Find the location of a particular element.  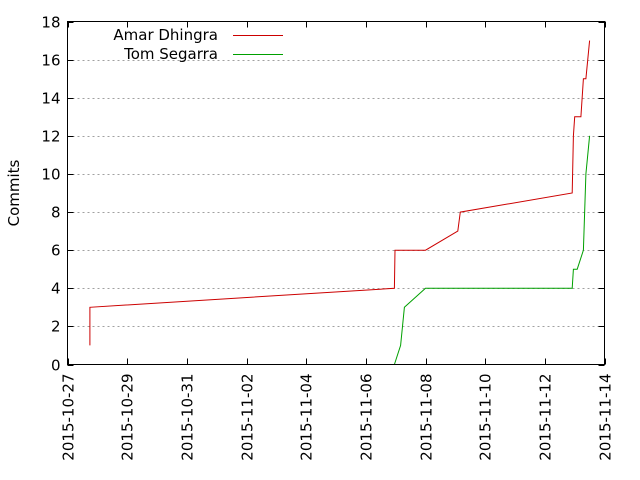

y-tick-label: 6 is located at coordinates (56, 251).